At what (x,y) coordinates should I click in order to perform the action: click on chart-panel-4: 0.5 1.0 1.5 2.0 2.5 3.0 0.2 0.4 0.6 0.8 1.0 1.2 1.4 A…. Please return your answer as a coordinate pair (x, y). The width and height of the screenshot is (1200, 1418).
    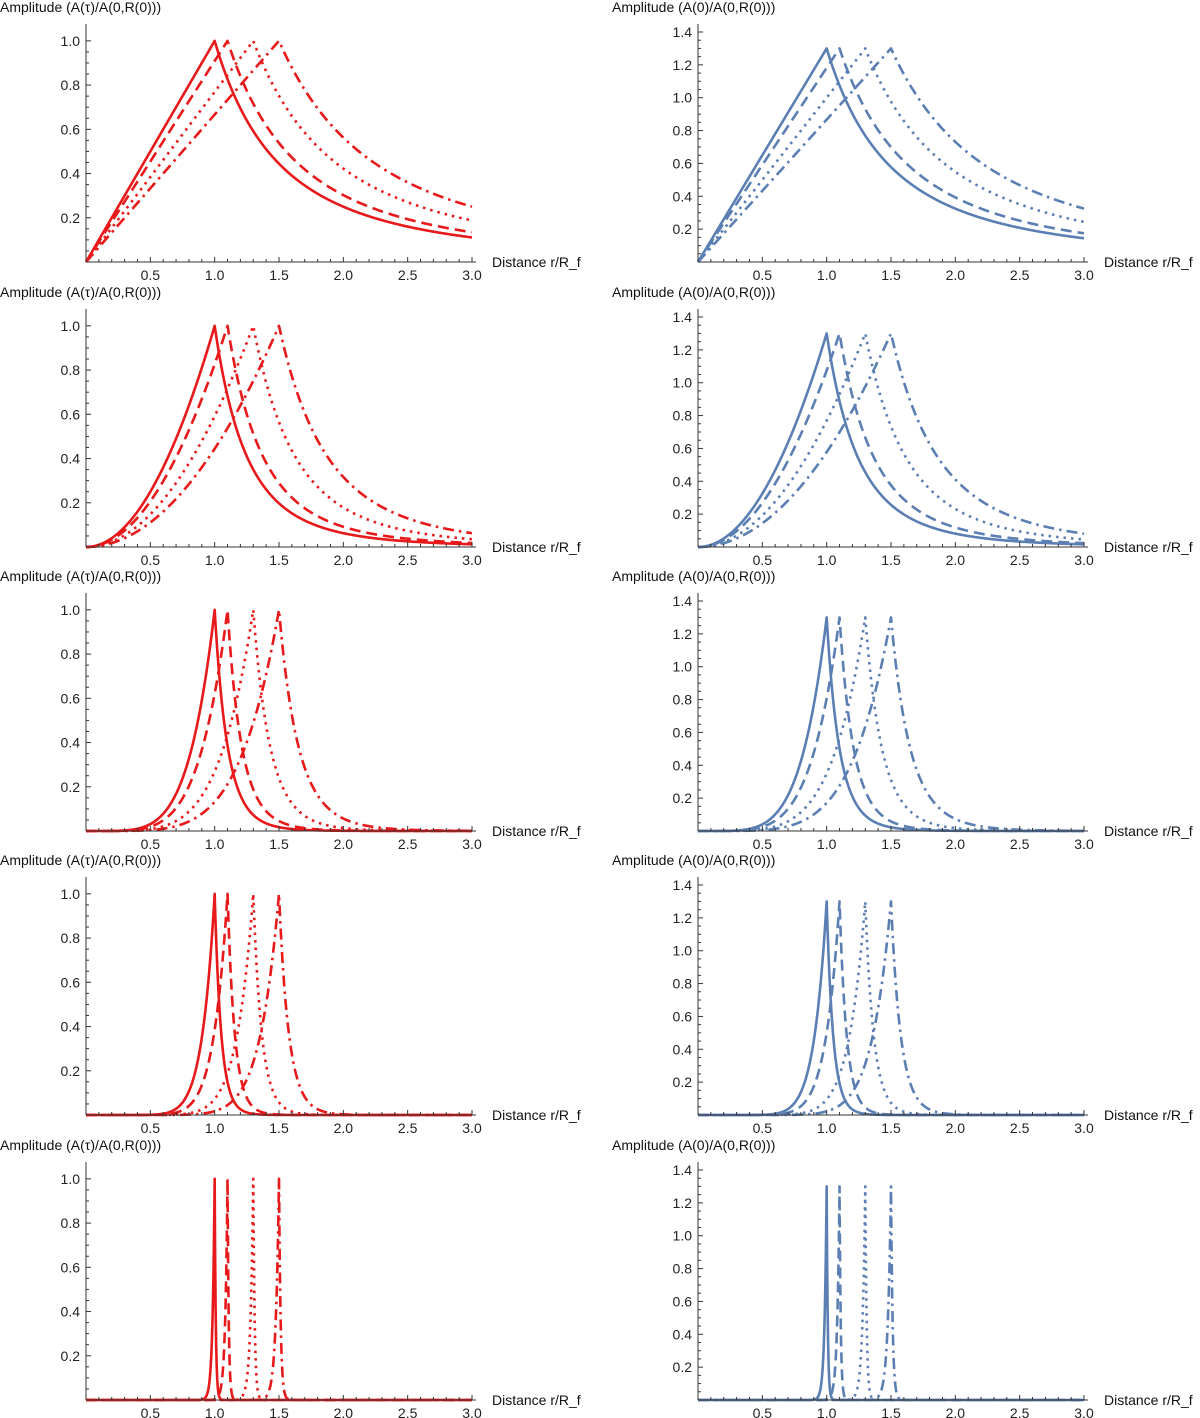
    Looking at the image, I should click on (902, 426).